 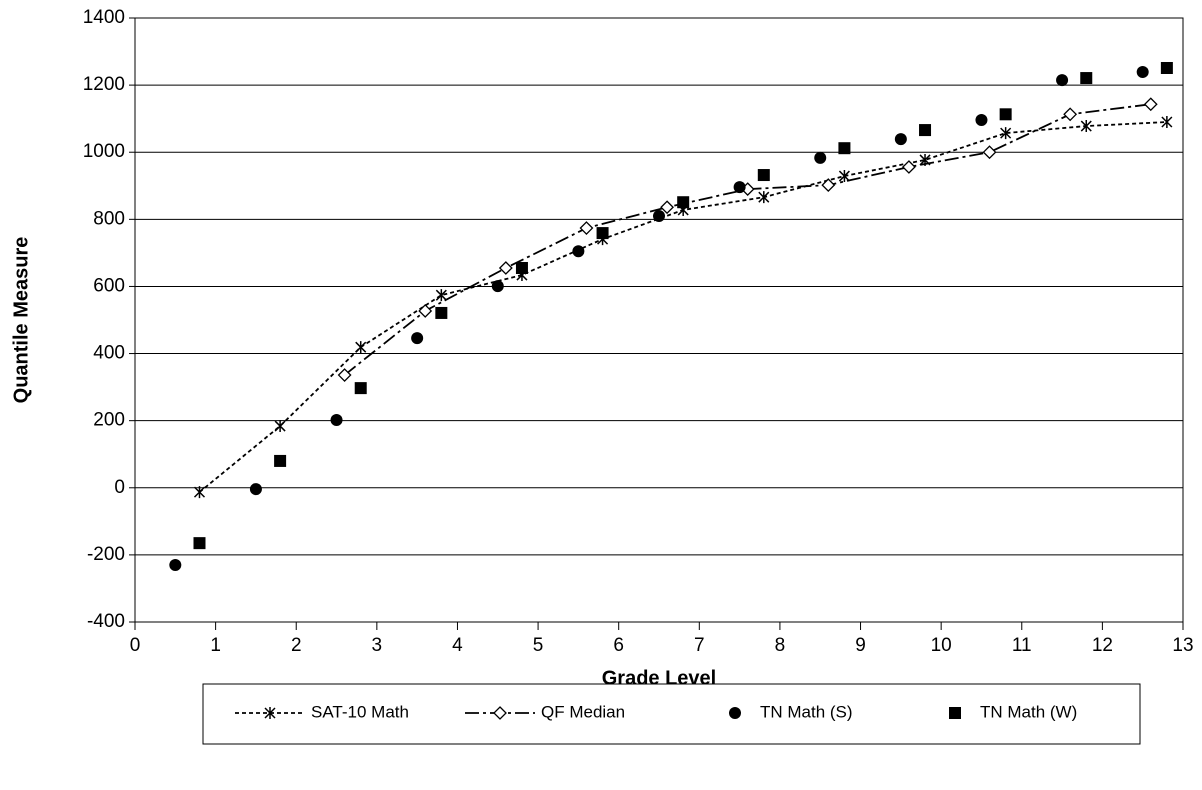 What do you see at coordinates (109, 353) in the screenshot?
I see `y-tick-label: 400` at bounding box center [109, 353].